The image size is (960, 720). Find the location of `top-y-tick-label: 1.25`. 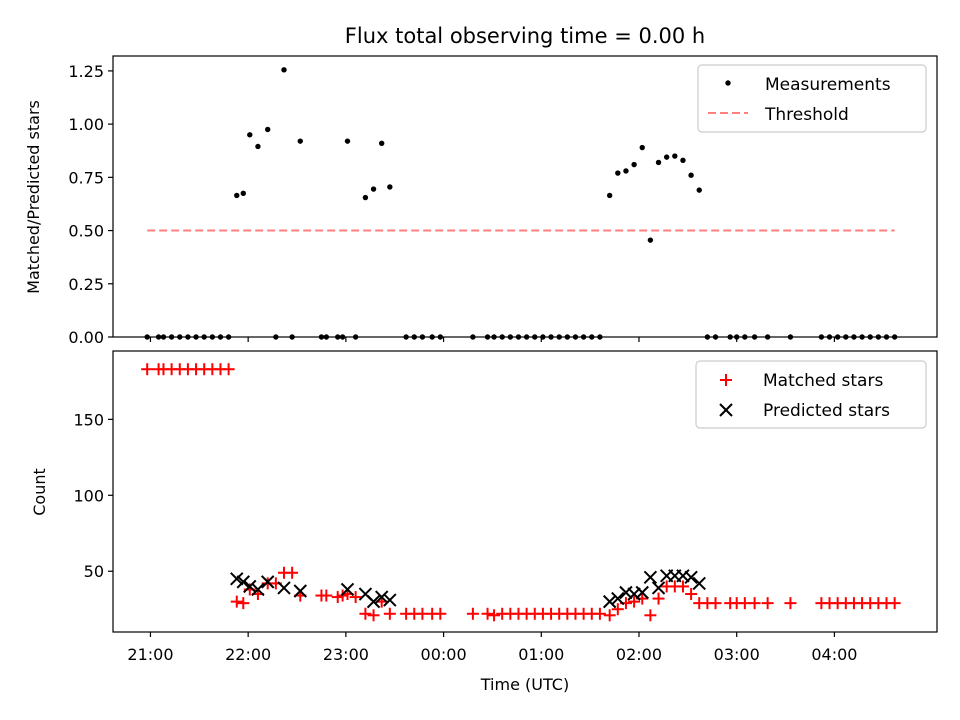

top-y-tick-label: 1.25 is located at coordinates (86, 71).